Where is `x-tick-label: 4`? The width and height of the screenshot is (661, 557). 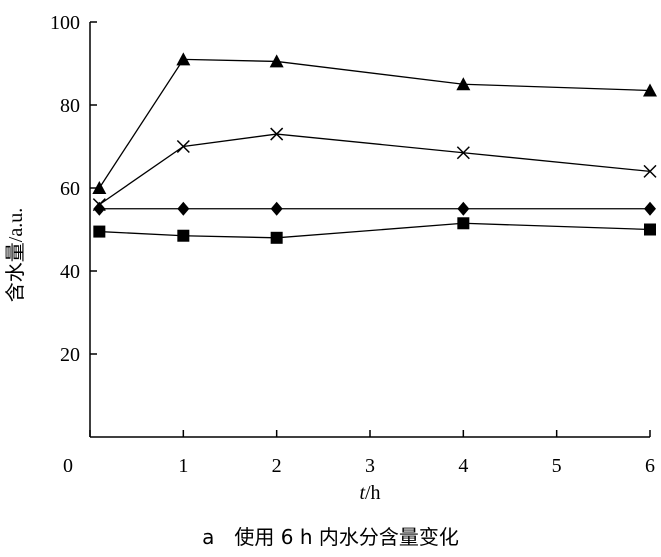 x-tick-label: 4 is located at coordinates (463, 466).